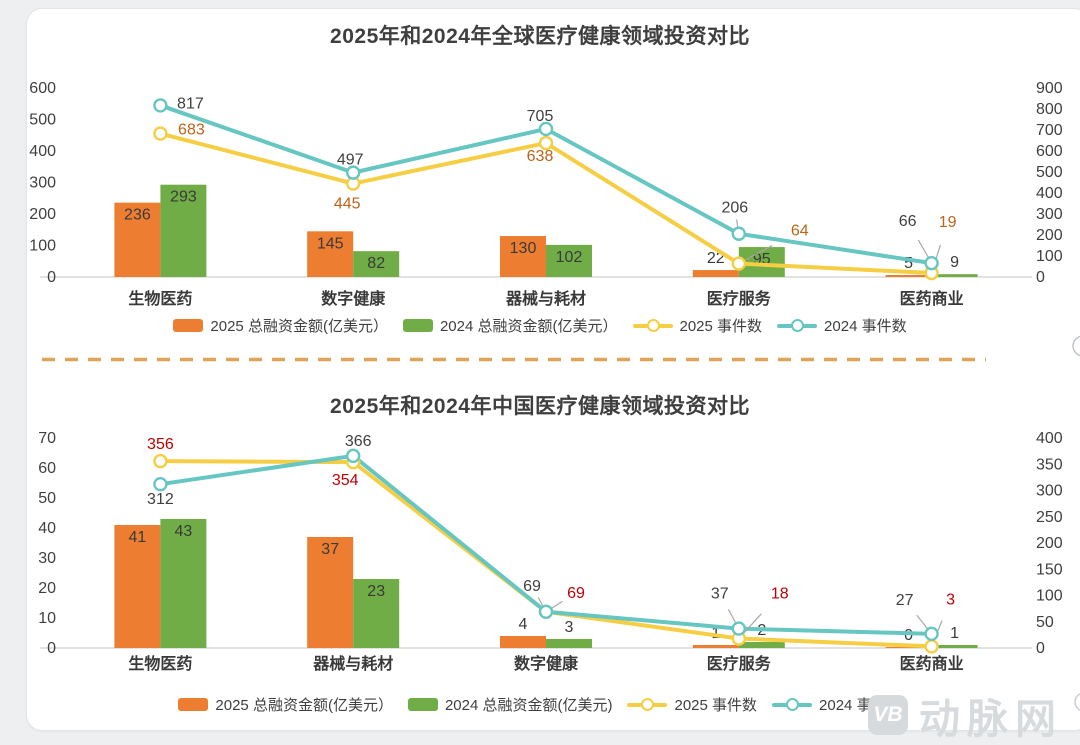 The height and width of the screenshot is (745, 1080). What do you see at coordinates (350, 160) in the screenshot?
I see `line-value-label: 497` at bounding box center [350, 160].